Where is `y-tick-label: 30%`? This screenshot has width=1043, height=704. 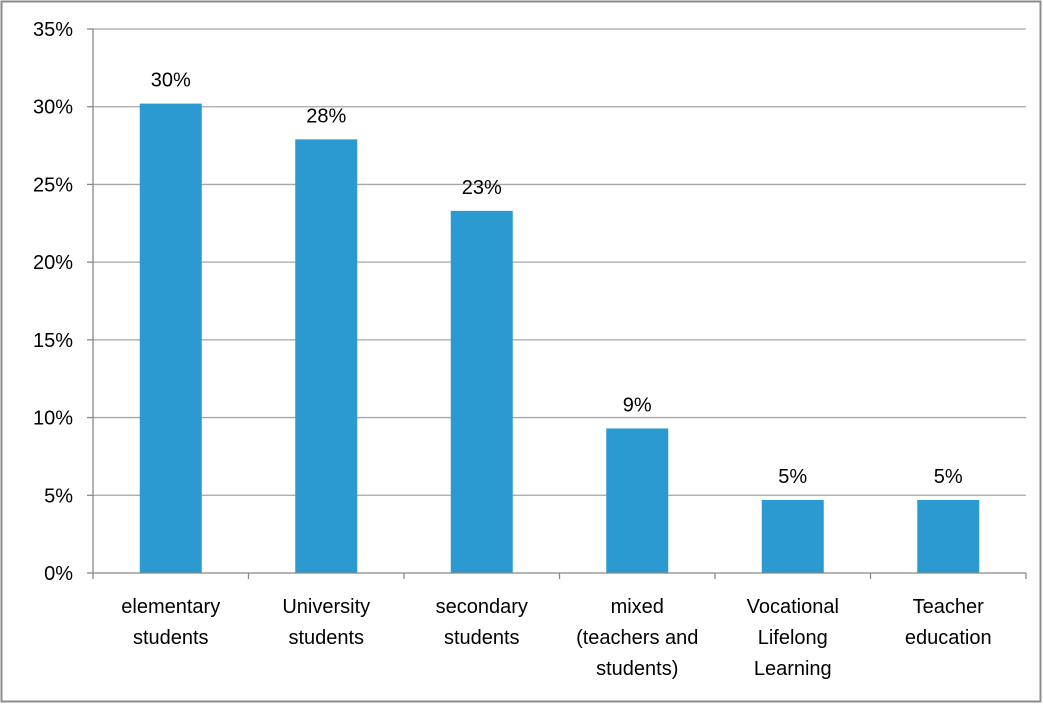 y-tick-label: 30% is located at coordinates (53, 108).